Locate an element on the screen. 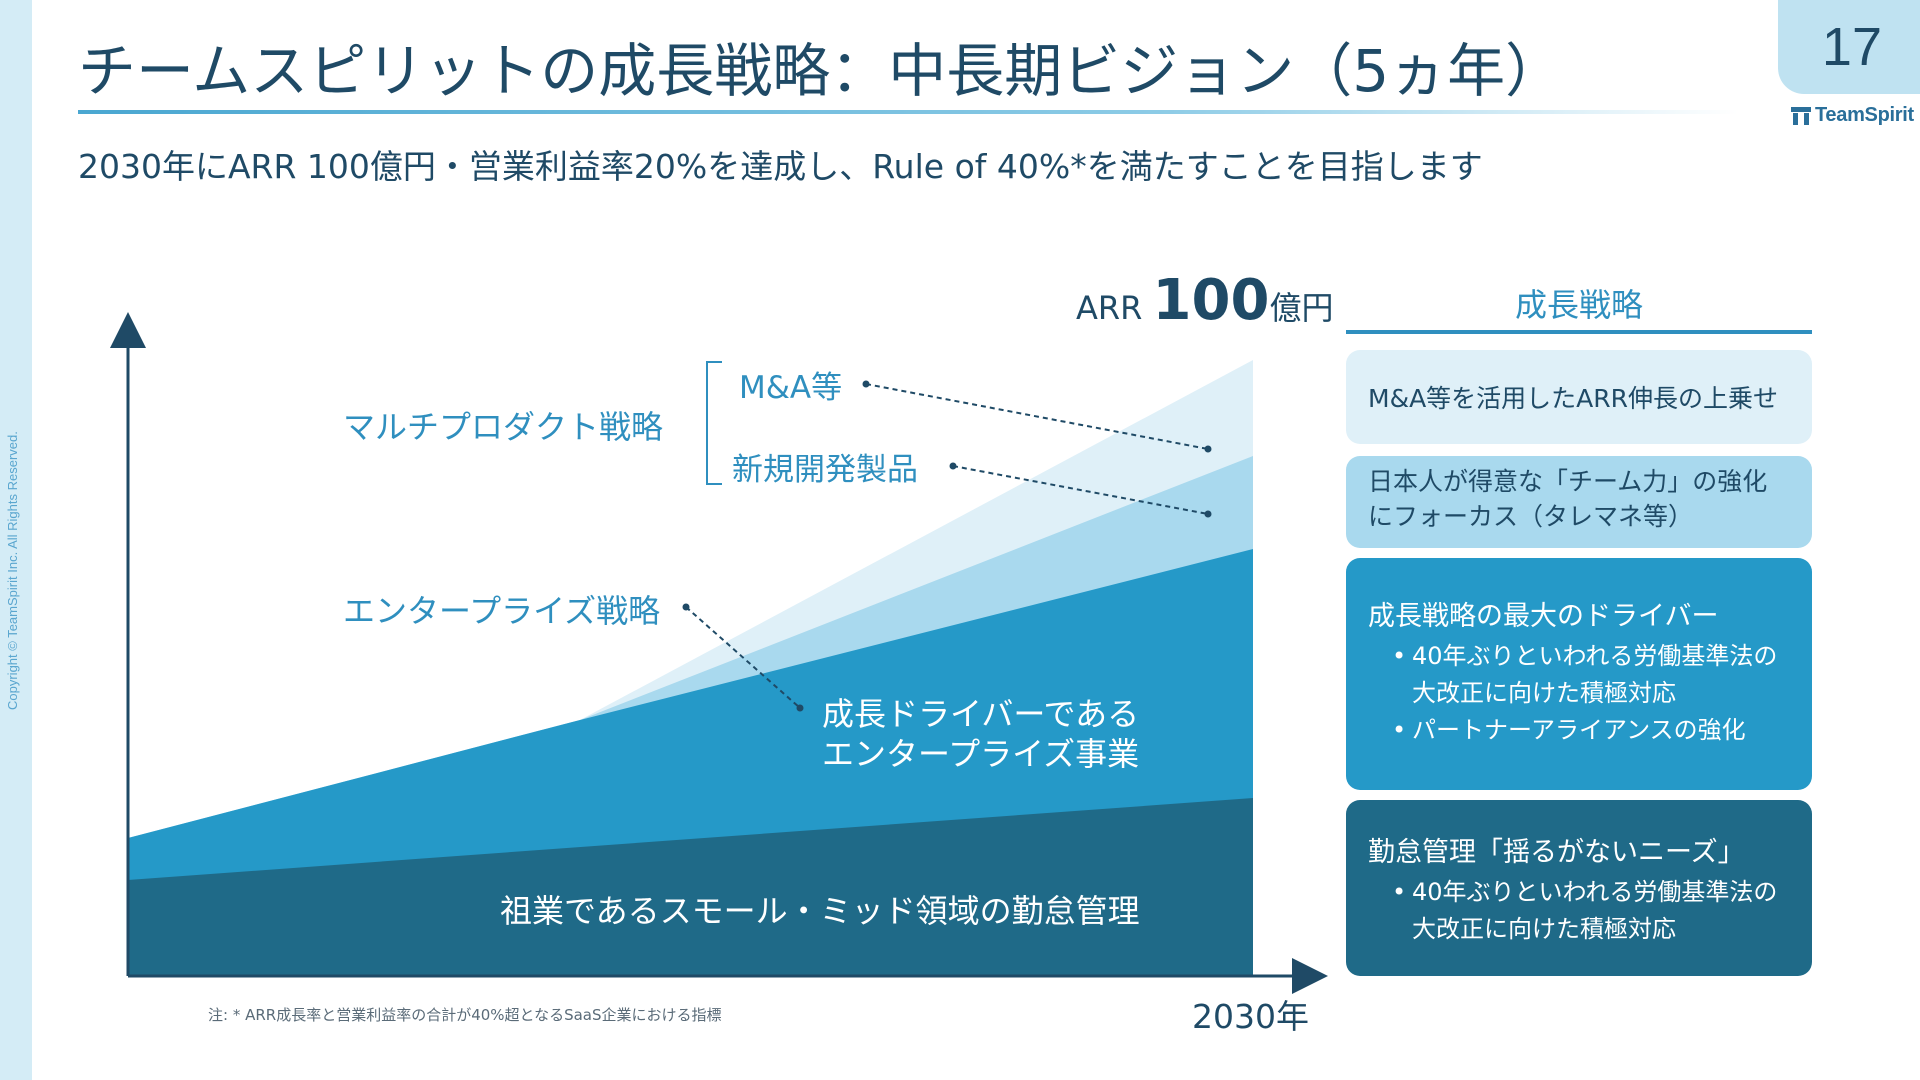  page-number: 17 is located at coordinates (1851, 47).